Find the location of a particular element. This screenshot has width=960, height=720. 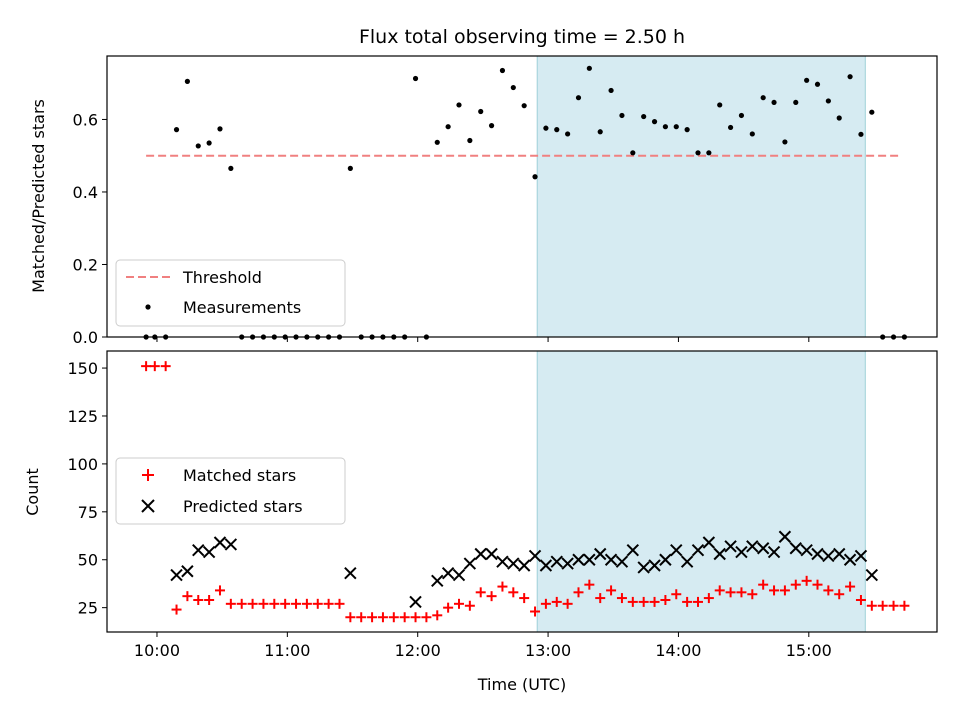

bottom-legend: Matched stars Predicted stars is located at coordinates (230, 491).